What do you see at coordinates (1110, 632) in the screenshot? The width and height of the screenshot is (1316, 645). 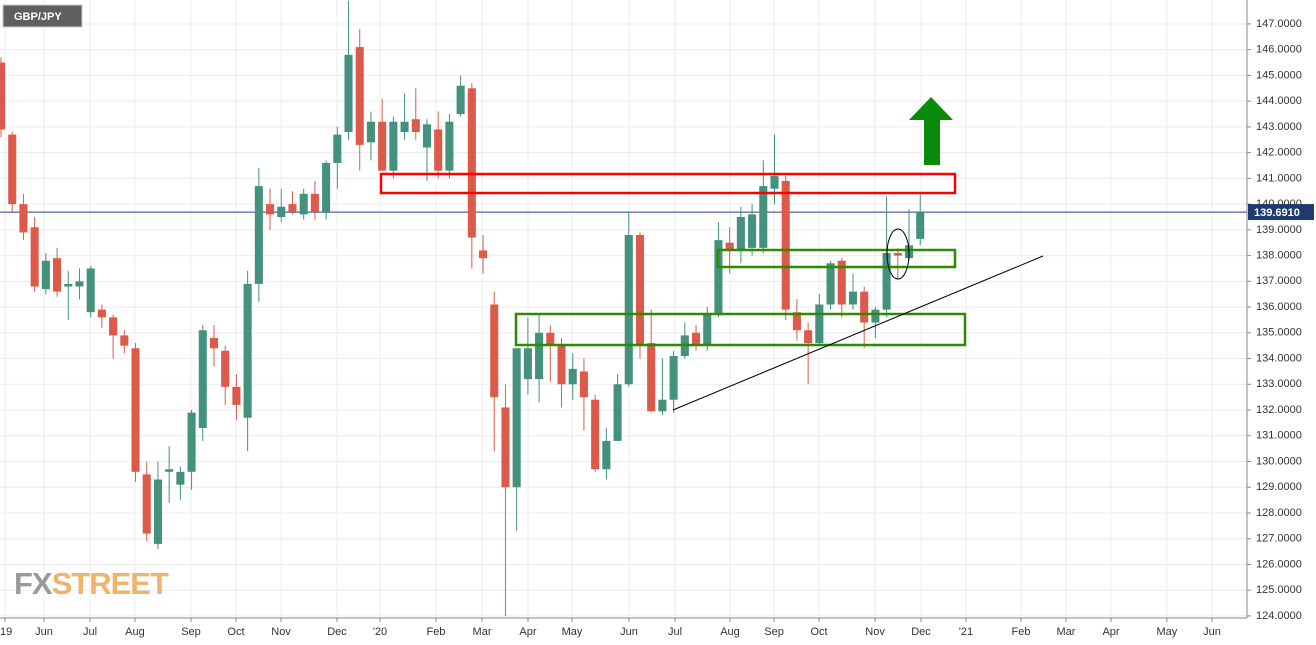 I see `x-tick-label: Apr` at bounding box center [1110, 632].